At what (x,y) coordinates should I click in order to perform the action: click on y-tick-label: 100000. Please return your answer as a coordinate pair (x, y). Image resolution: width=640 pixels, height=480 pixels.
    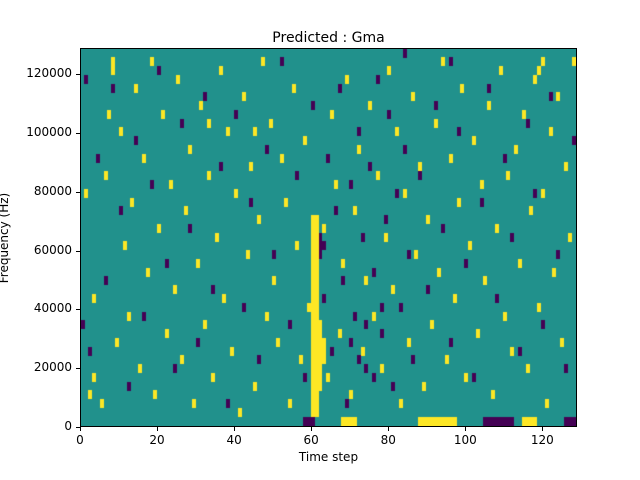
    Looking at the image, I should click on (49, 132).